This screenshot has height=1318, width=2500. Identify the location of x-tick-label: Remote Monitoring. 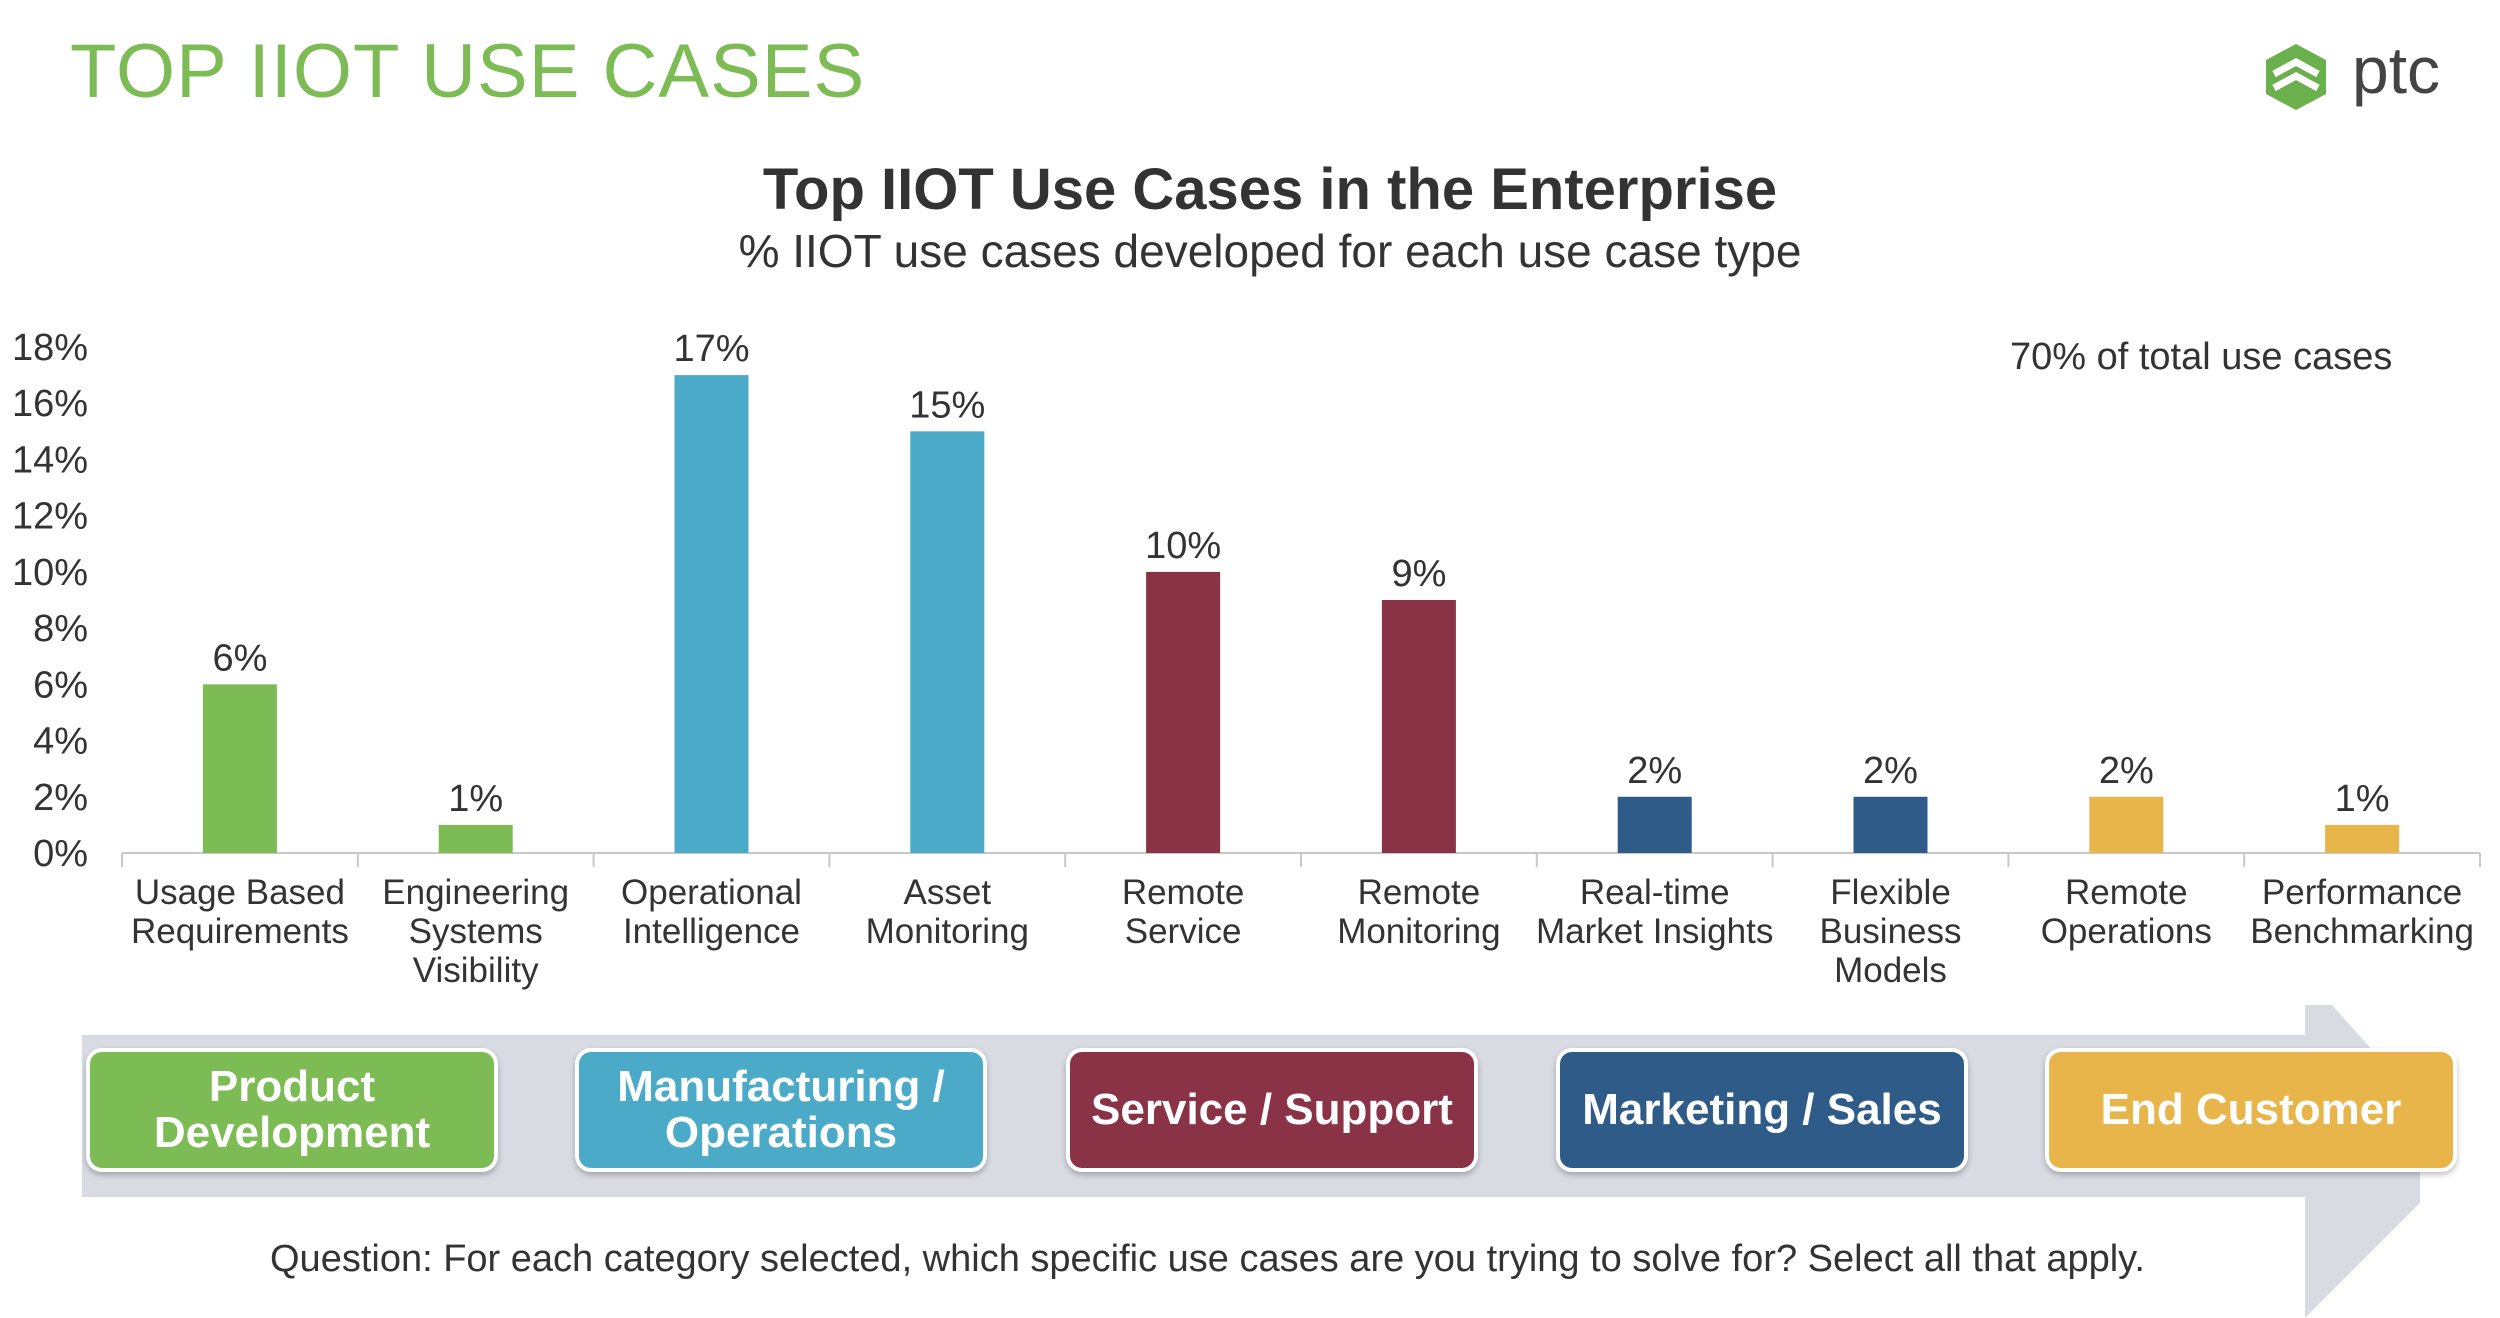
(1418, 912).